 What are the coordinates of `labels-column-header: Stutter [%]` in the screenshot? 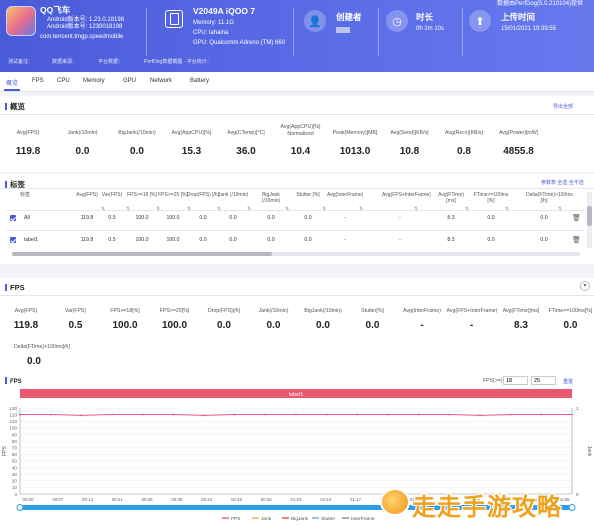 It's located at (308, 195).